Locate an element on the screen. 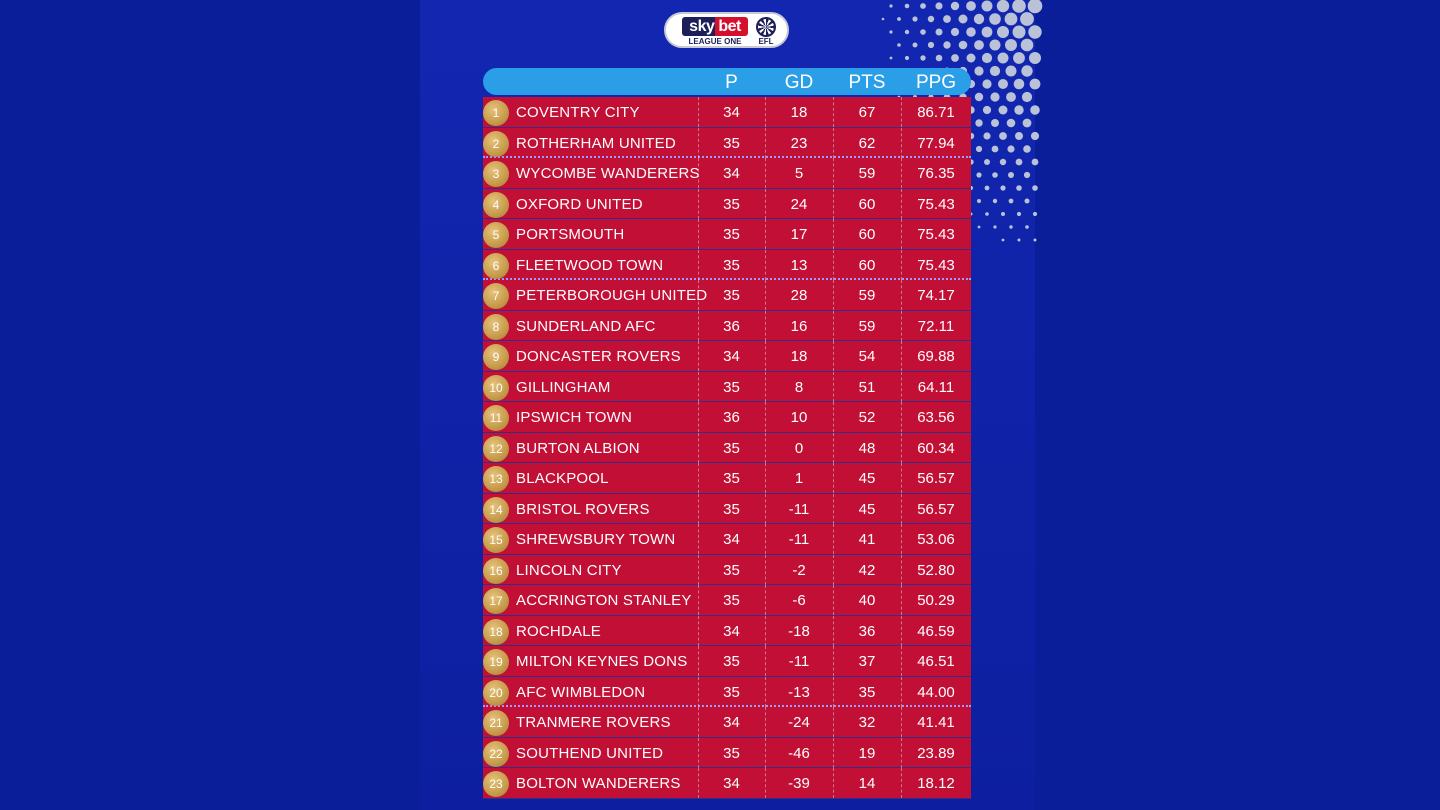  points-per-game-cell: 46.51 is located at coordinates (936, 661).